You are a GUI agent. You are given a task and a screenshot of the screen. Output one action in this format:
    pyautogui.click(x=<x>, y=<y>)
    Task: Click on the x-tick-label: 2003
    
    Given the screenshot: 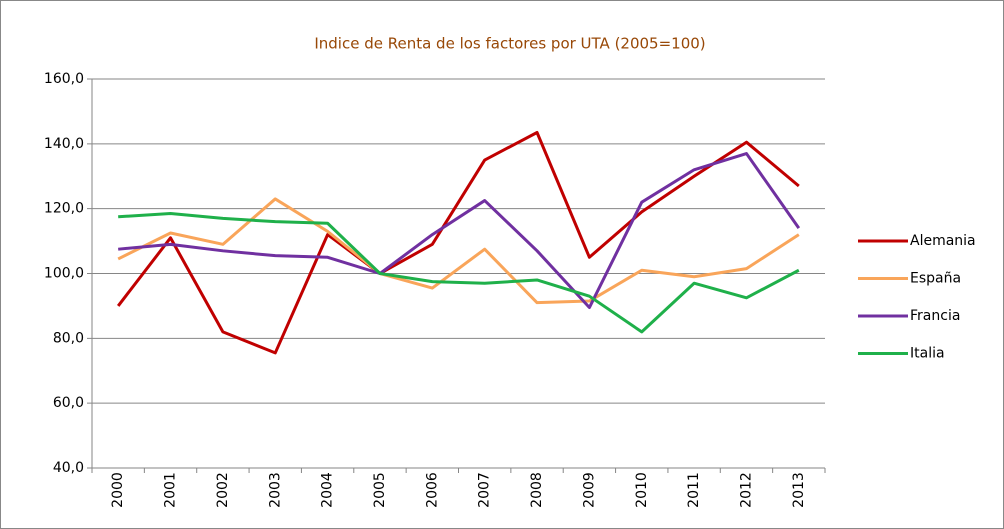 What is the action you would take?
    pyautogui.click(x=275, y=490)
    